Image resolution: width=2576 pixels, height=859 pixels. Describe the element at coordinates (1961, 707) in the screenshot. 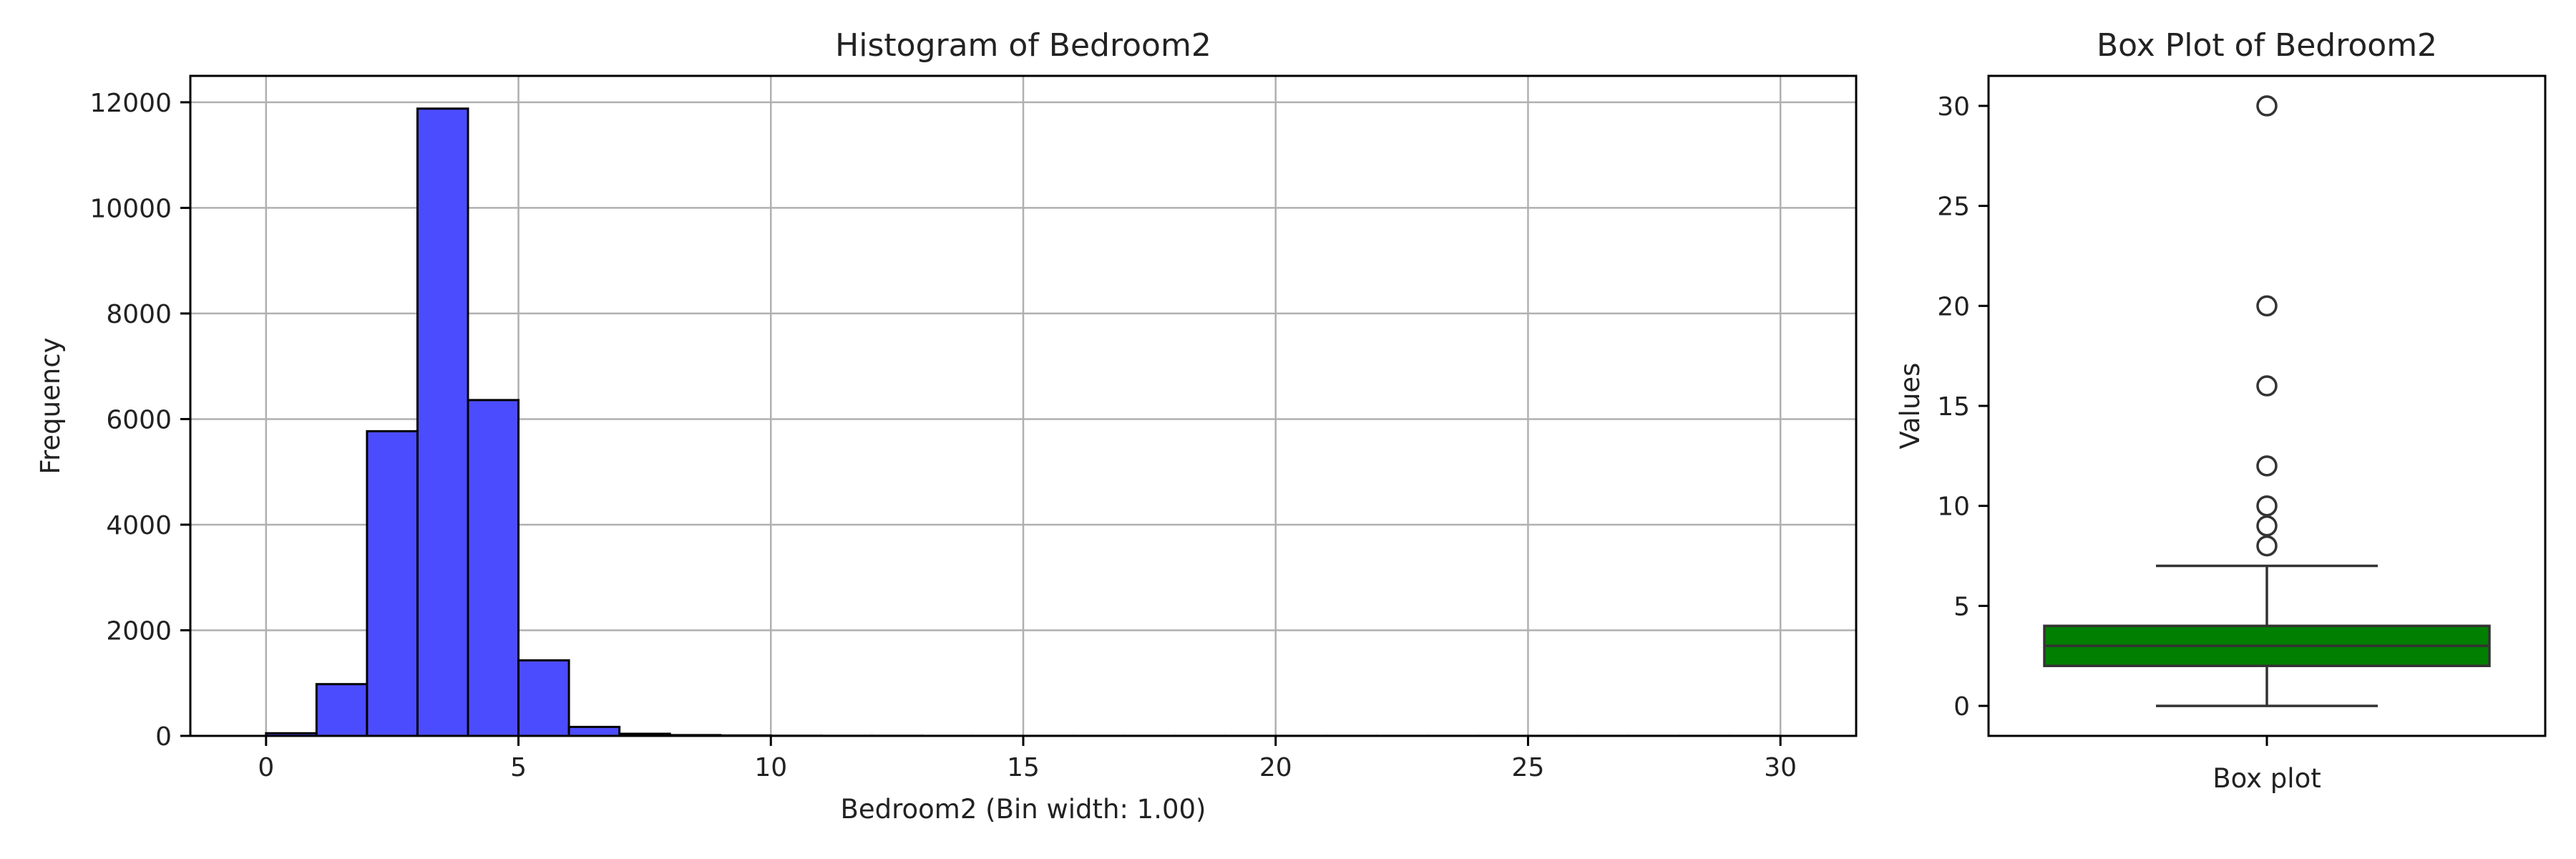

I see `boxplot-y-tick-label: 0` at that location.